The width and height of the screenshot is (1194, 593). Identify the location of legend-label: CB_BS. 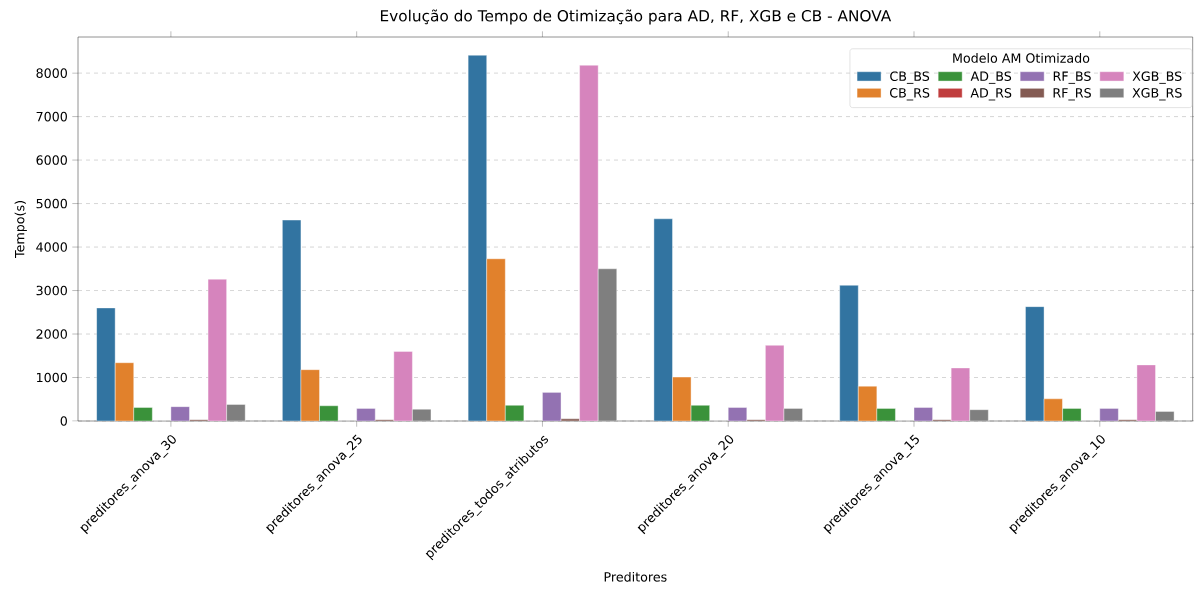
(910, 77).